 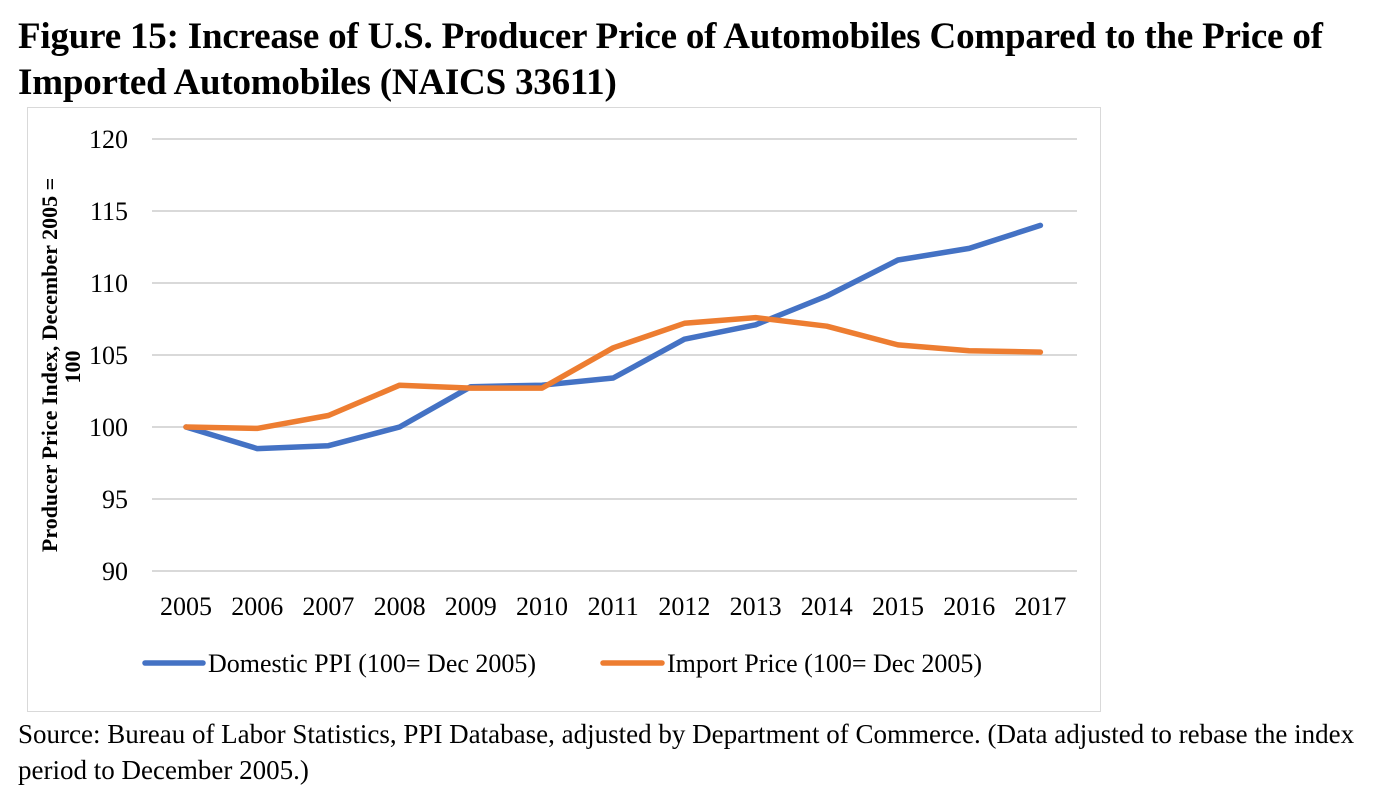 What do you see at coordinates (115, 499) in the screenshot?
I see `y-tick-label: 95` at bounding box center [115, 499].